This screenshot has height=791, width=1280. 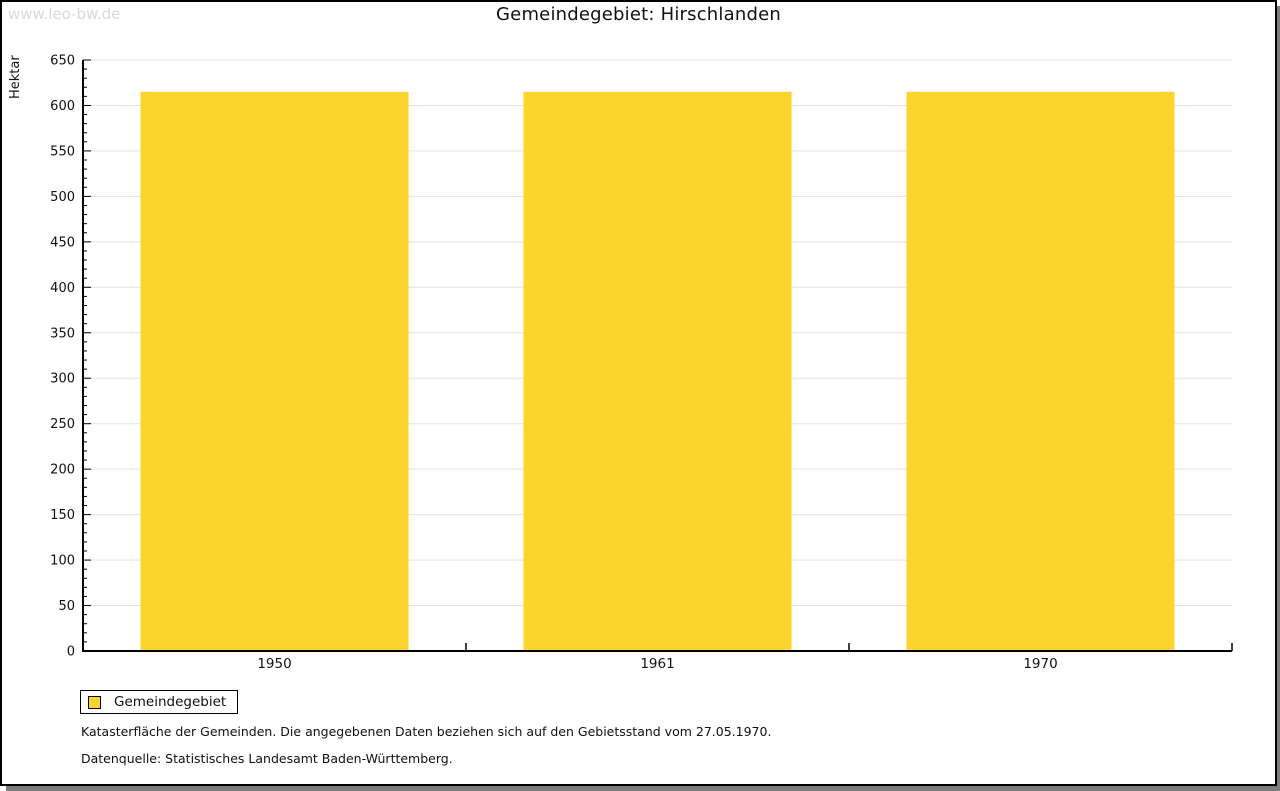 I want to click on y-tick-label: 300, so click(x=62, y=379).